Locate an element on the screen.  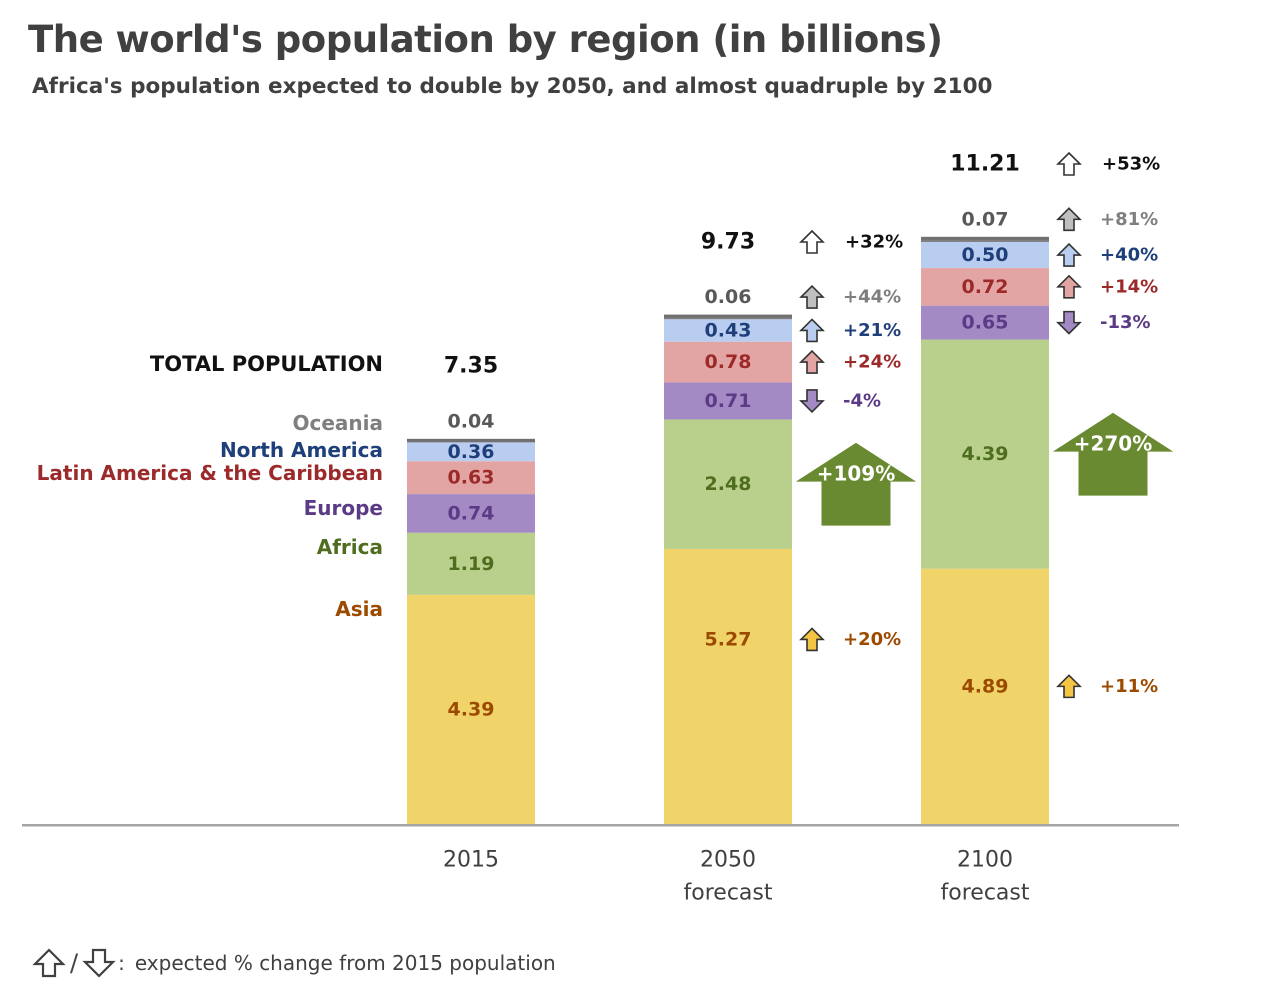
value-label-north-america-0: 0.36 is located at coordinates (471, 452).